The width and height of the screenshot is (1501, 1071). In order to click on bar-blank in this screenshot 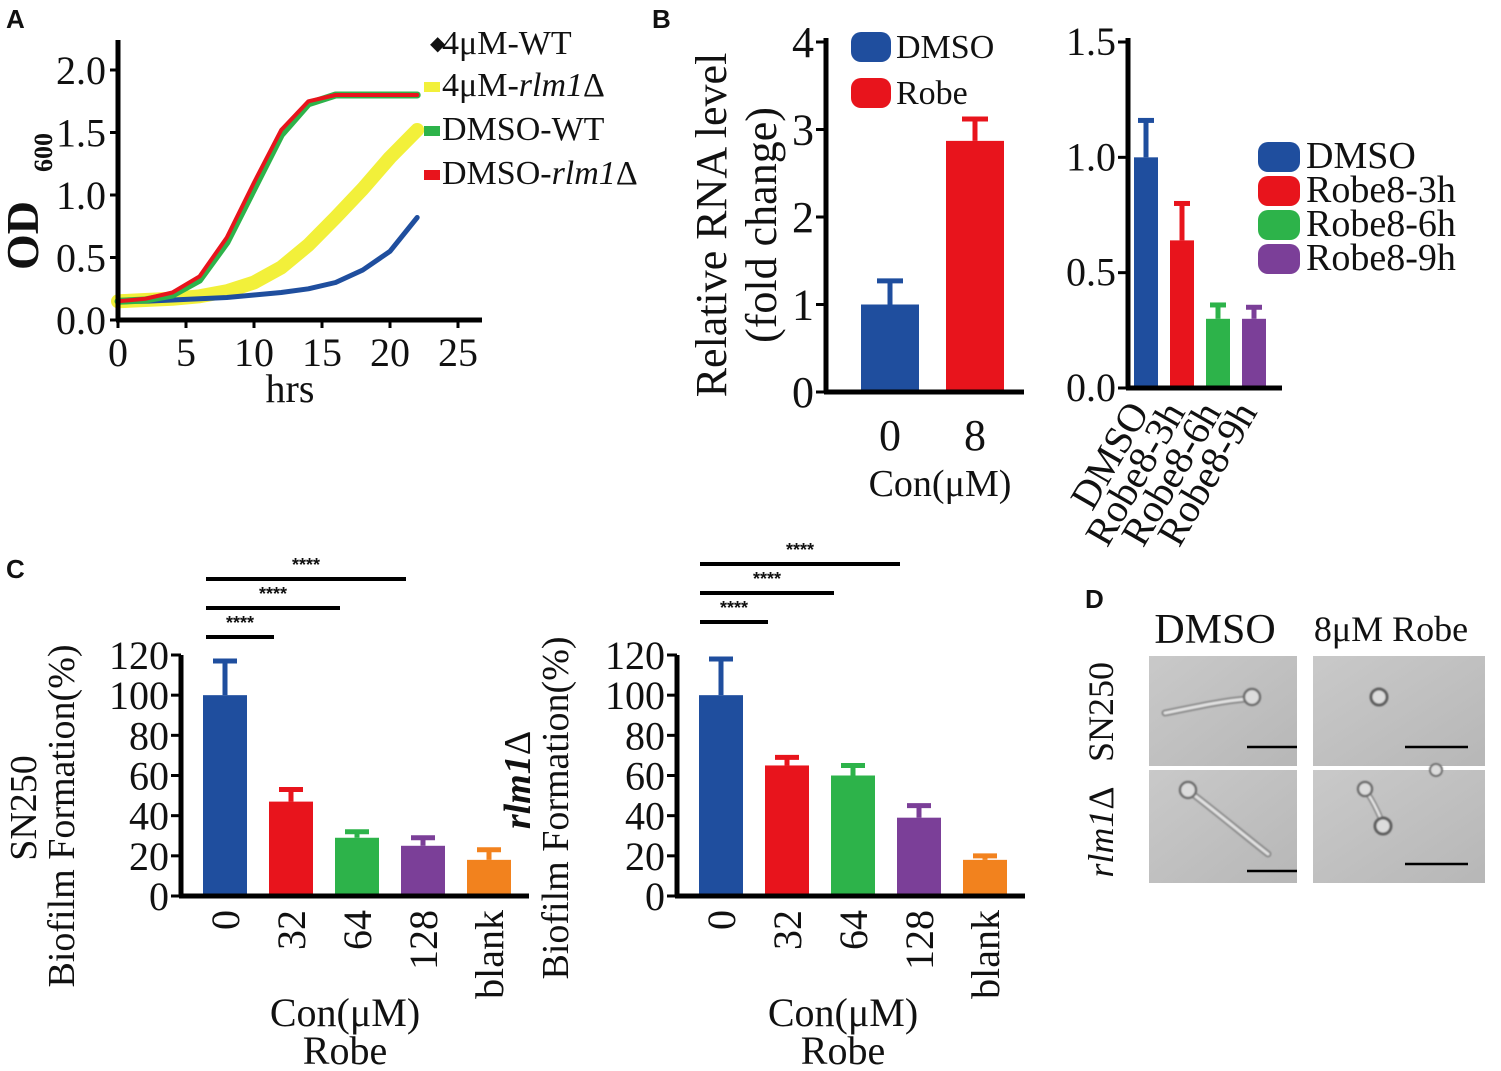, I will do `click(985, 877)`.